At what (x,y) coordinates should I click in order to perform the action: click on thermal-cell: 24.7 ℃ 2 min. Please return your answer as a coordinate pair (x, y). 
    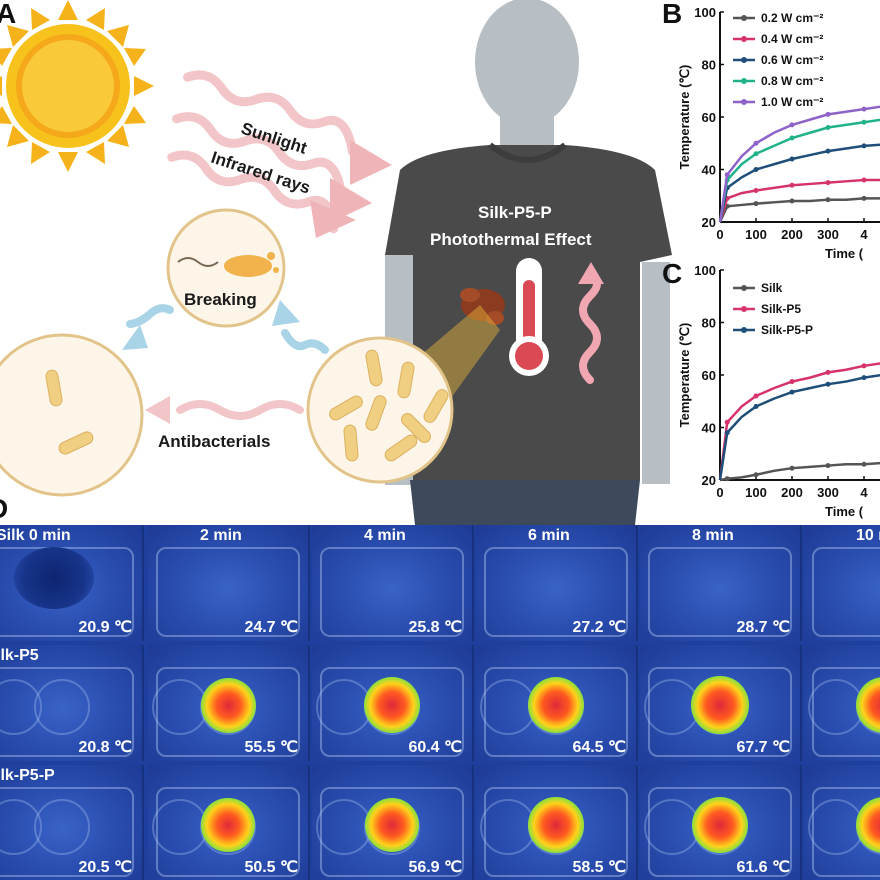
    Looking at the image, I should click on (229, 583).